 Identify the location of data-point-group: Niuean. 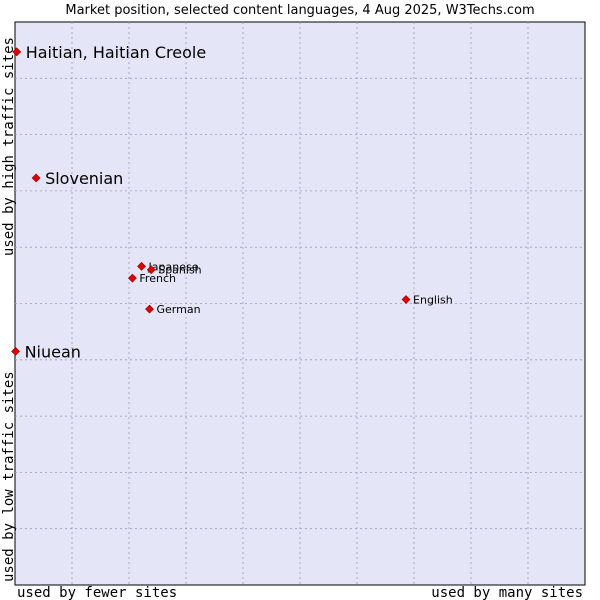
(46, 351).